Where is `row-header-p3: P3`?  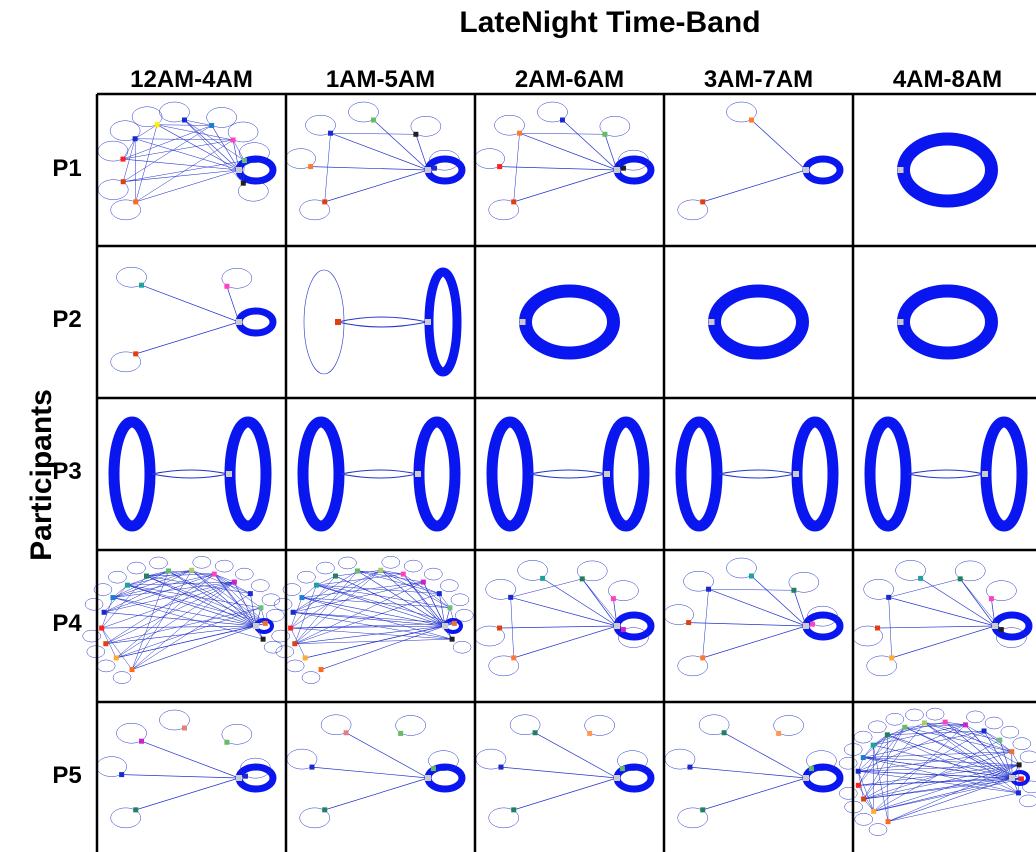 row-header-p3: P3 is located at coordinates (67, 471).